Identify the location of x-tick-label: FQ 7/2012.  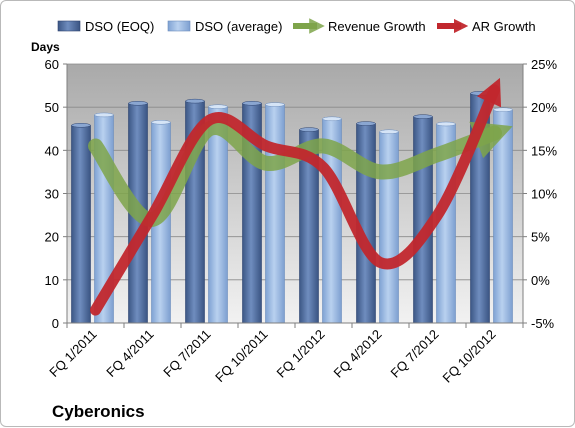
(415, 354).